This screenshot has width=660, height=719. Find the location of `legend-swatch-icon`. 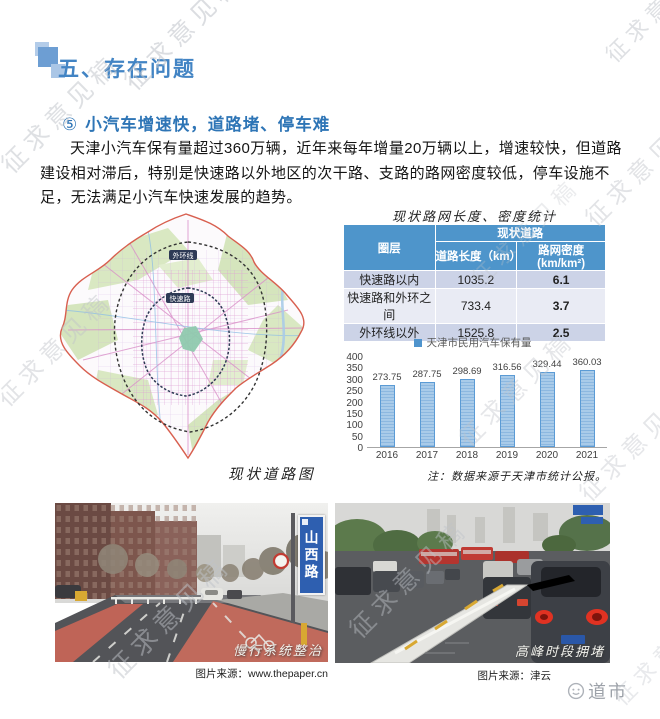

legend-swatch-icon is located at coordinates (417, 342).